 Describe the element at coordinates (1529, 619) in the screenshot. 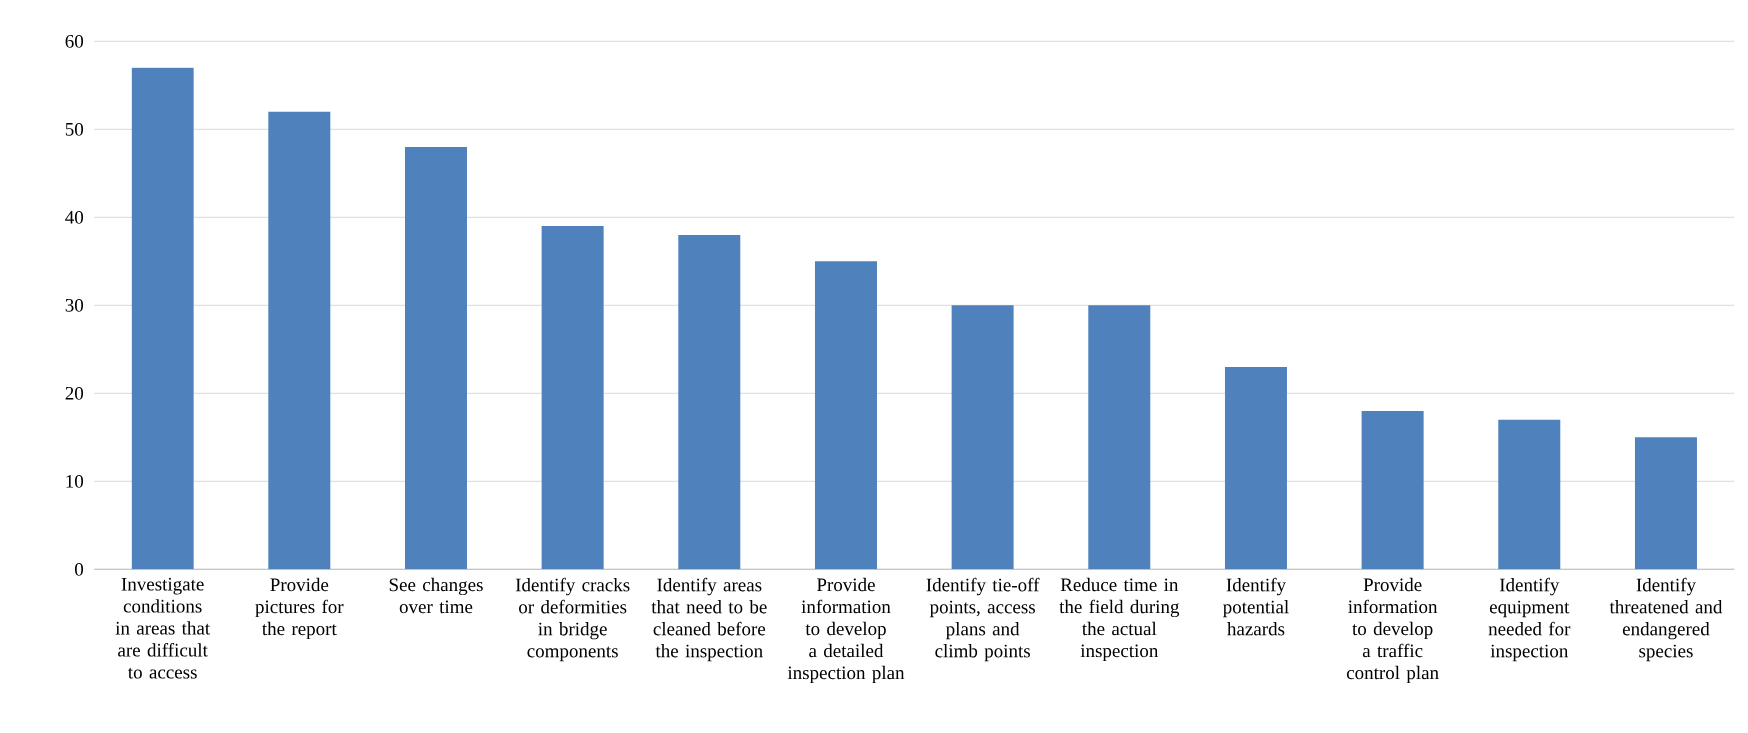

I see `x-tick-label: Identify equipment needed for inspection` at that location.